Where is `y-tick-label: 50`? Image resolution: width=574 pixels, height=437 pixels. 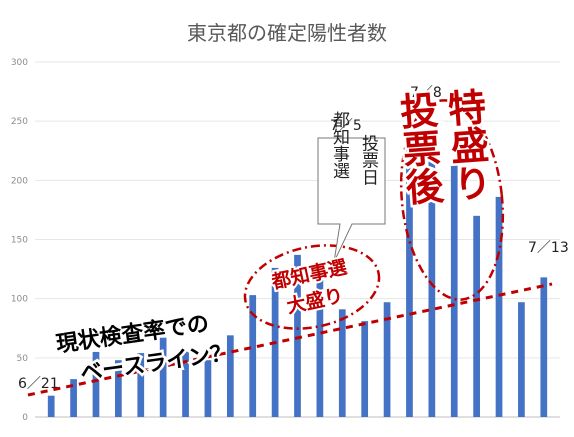 y-tick-label: 50 is located at coordinates (23, 359).